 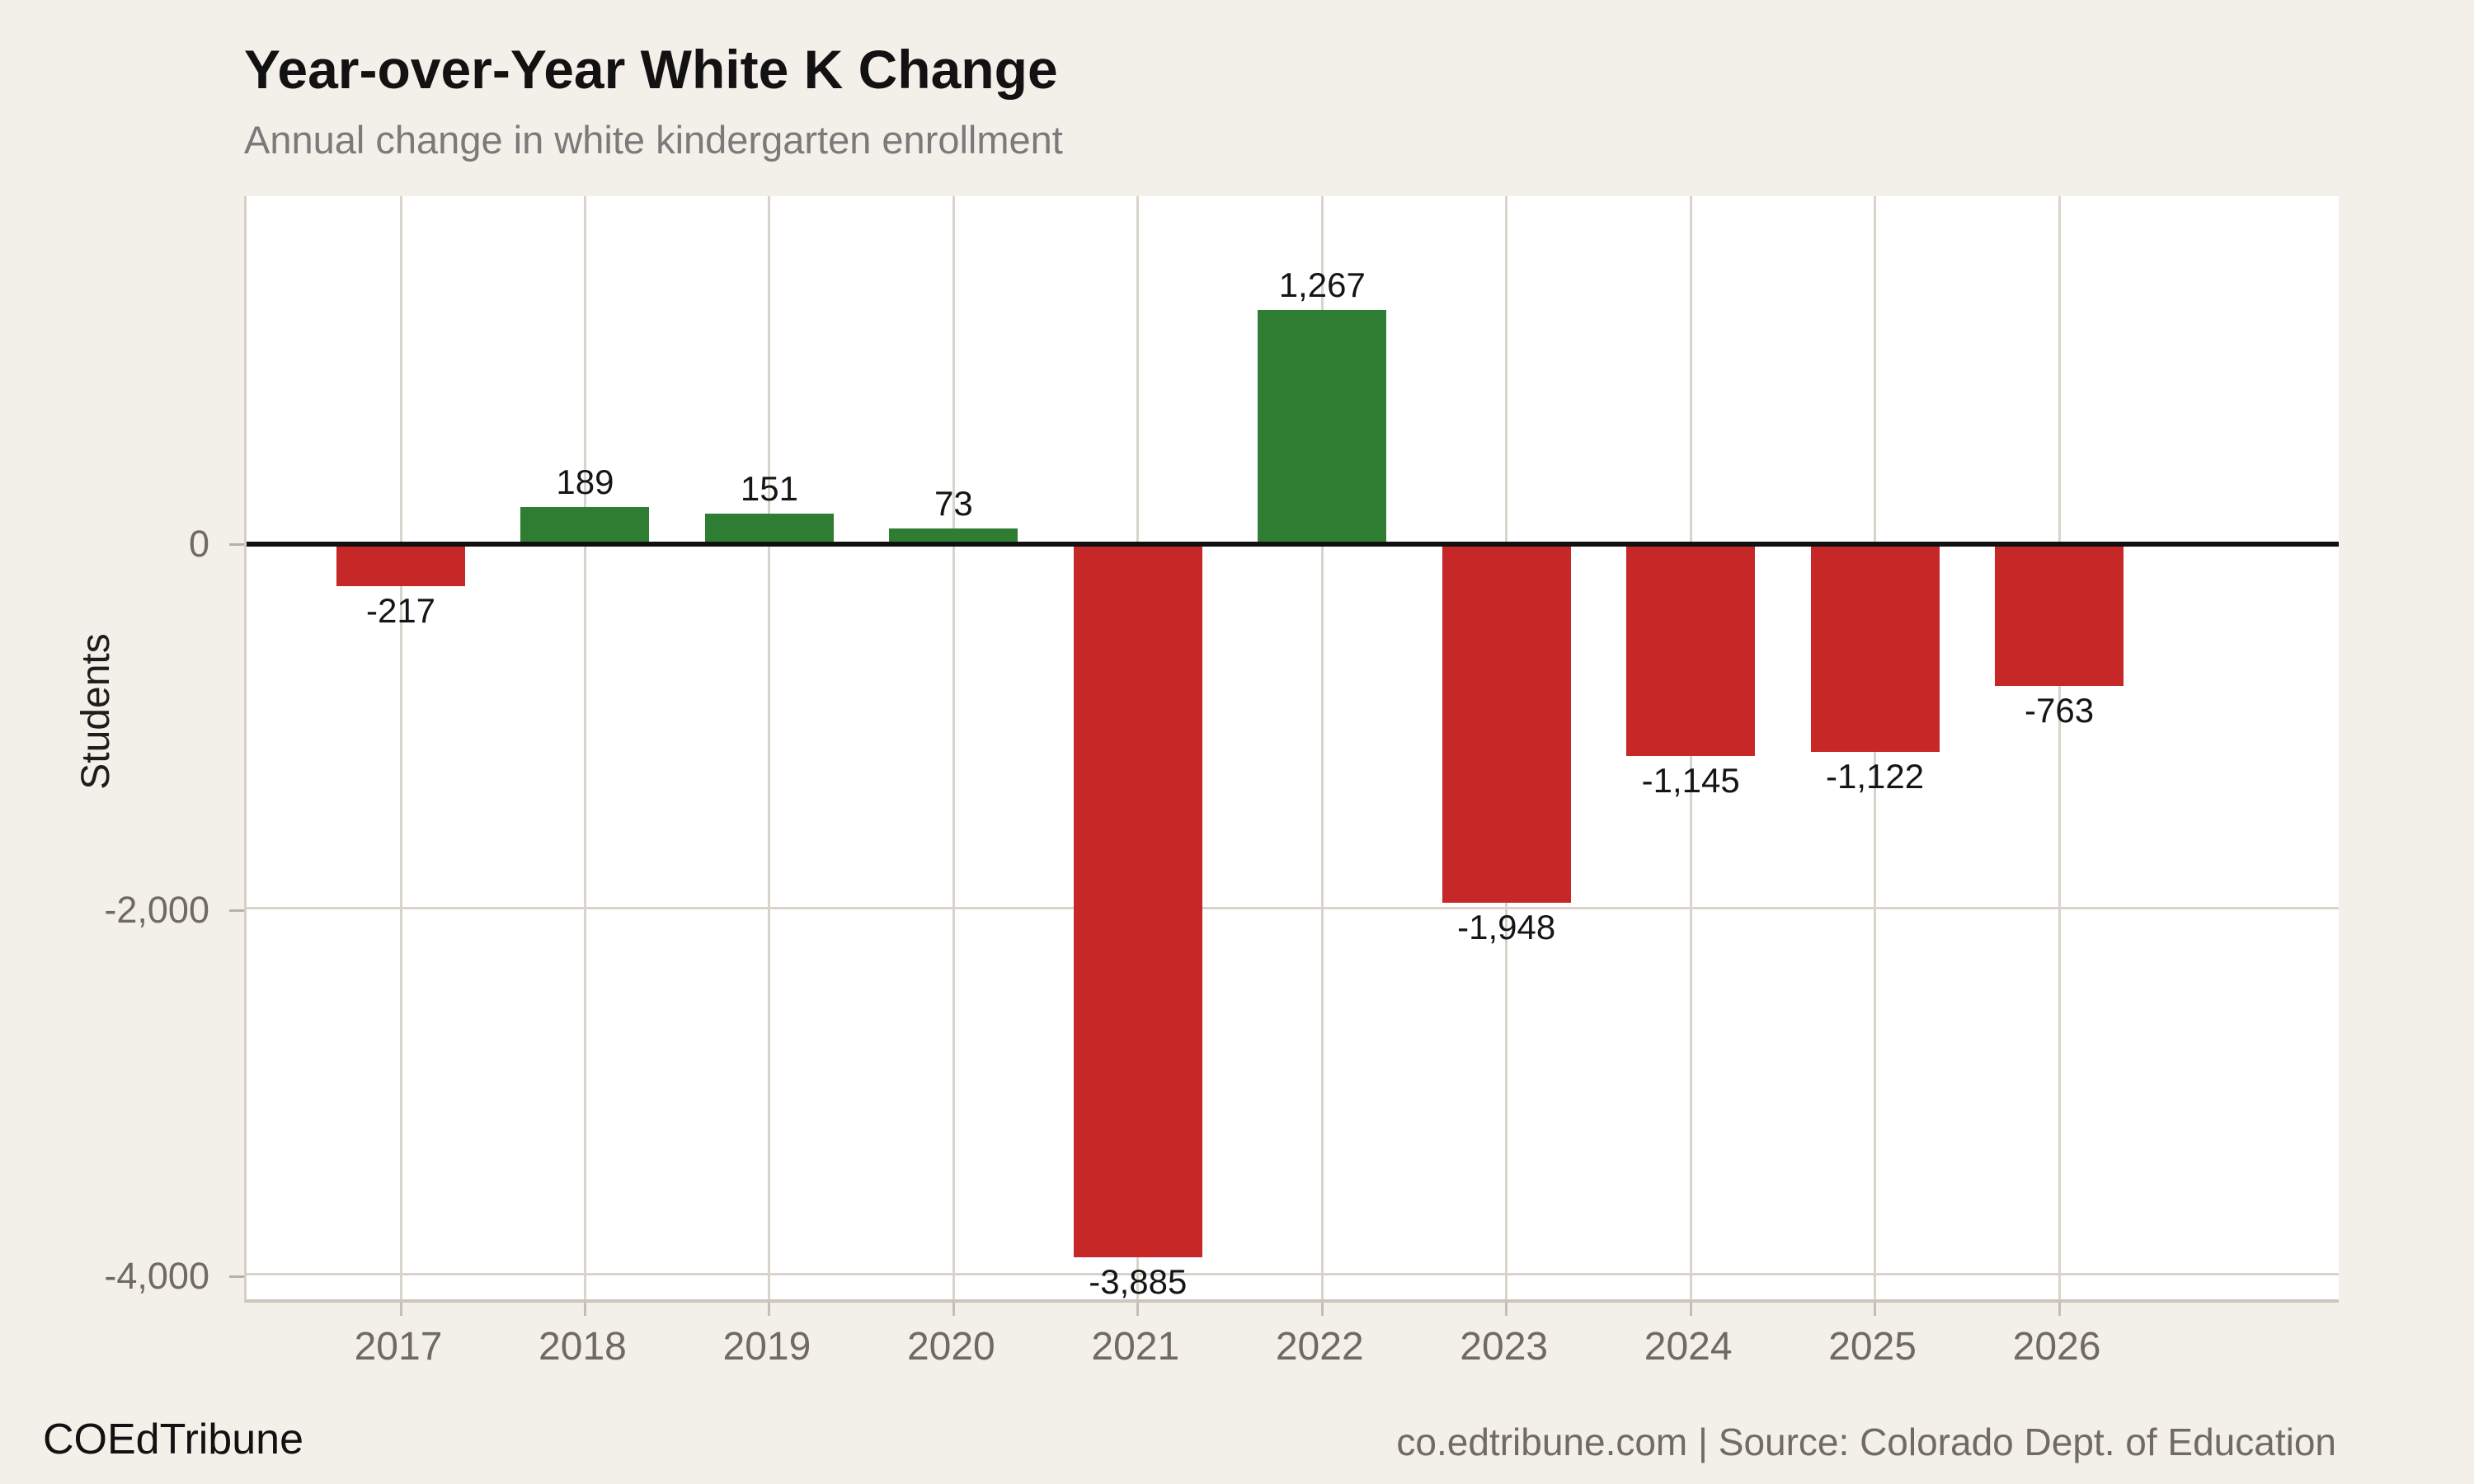 What do you see at coordinates (156, 910) in the screenshot?
I see `y-axis-tick-label: -2,000` at bounding box center [156, 910].